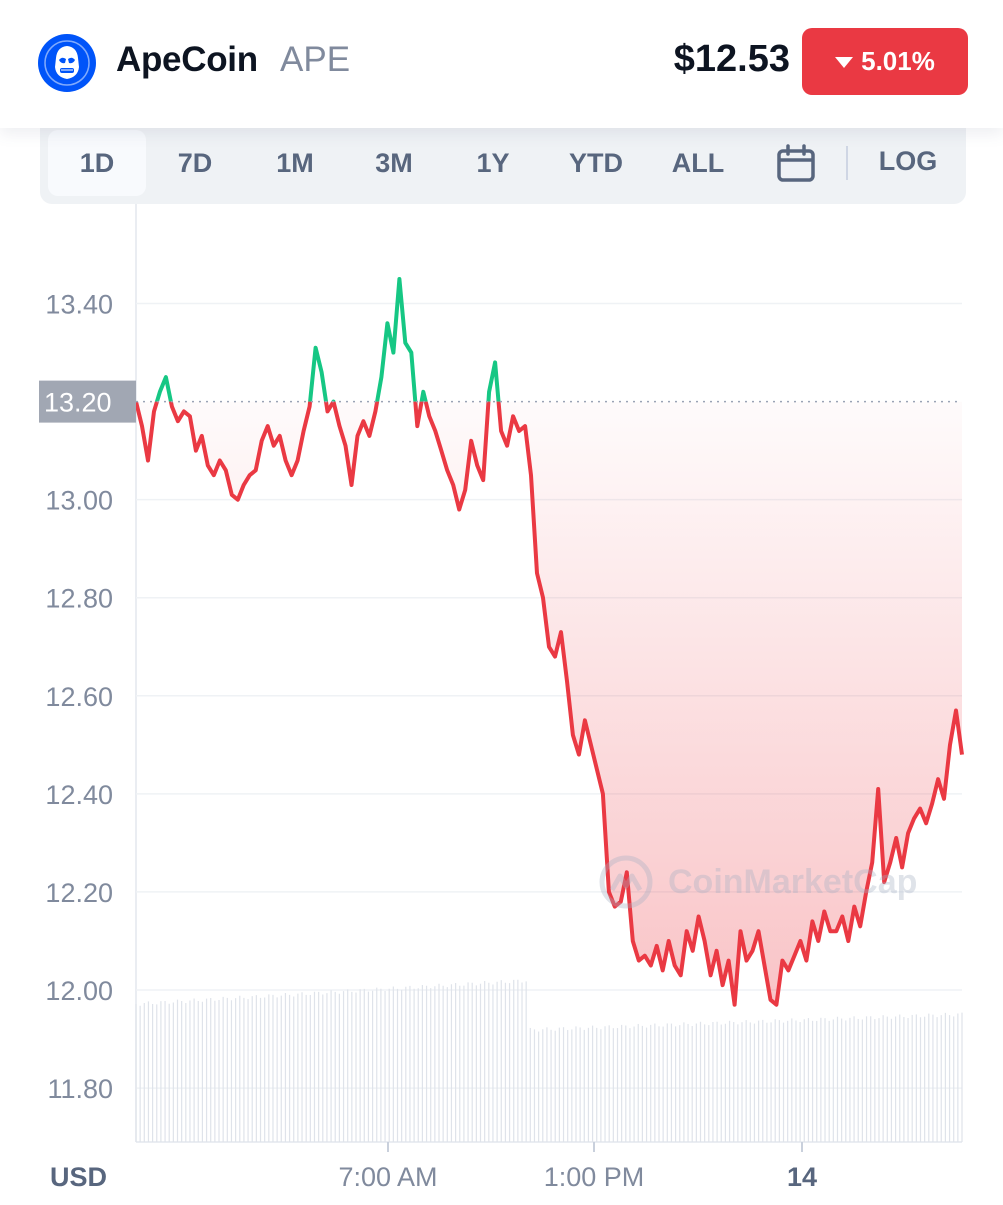 This screenshot has height=1205, width=1003. I want to click on coin-symbol: APE, so click(315, 59).